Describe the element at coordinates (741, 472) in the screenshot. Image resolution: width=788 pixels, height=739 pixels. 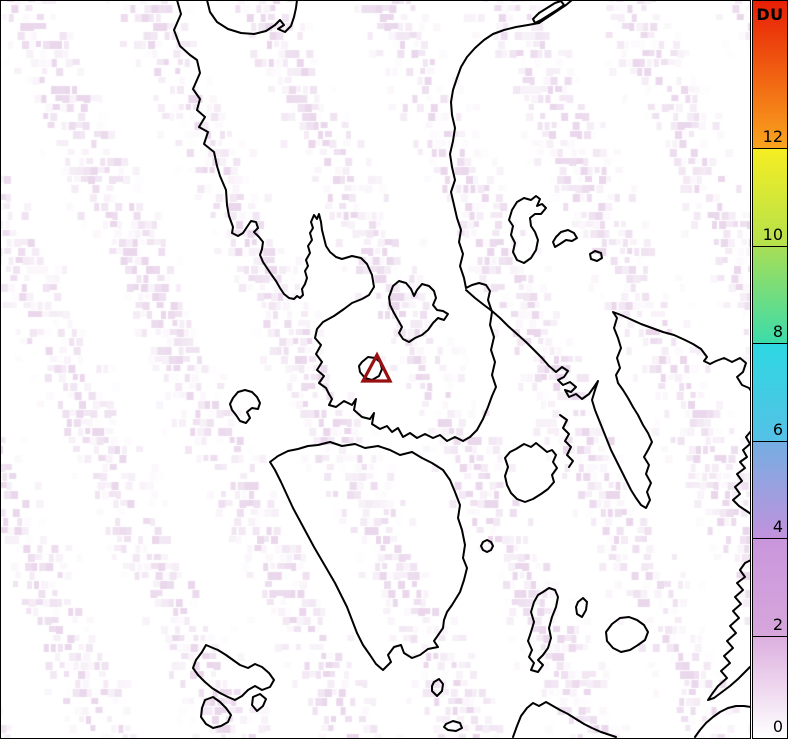
I see `coastline-right-edge-jagged` at that location.